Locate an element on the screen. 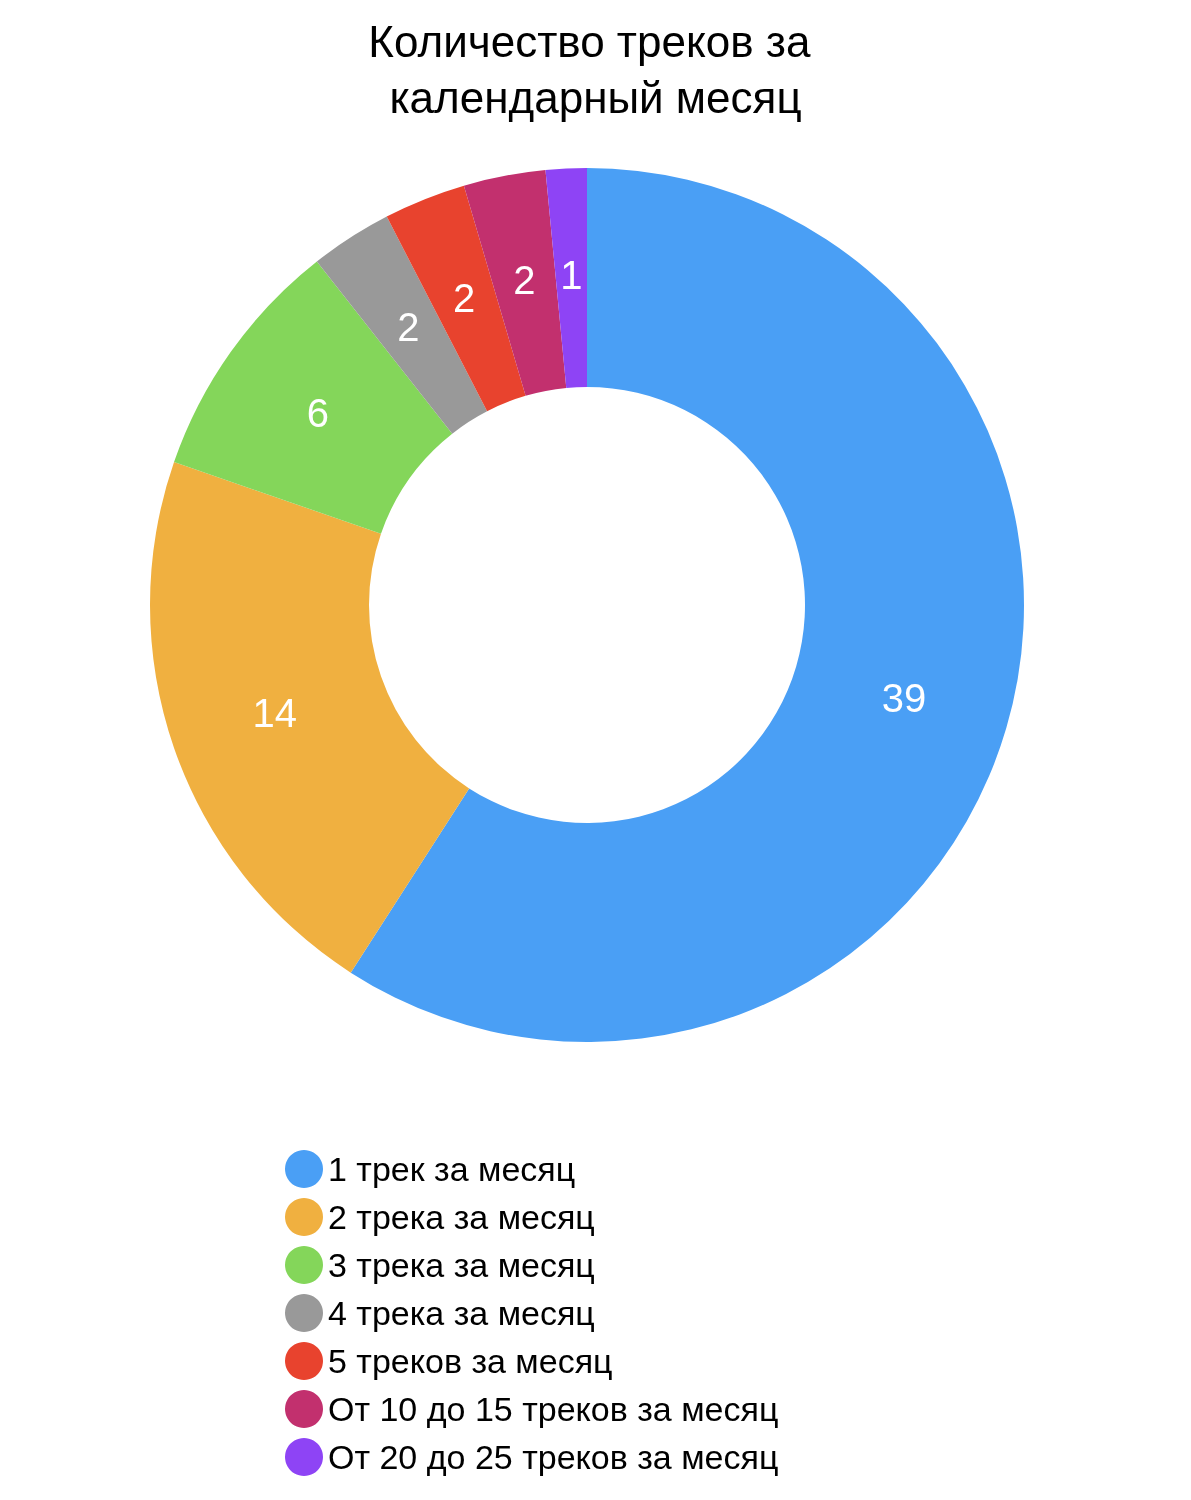 The height and width of the screenshot is (1500, 1191). chart-title: Количество треков за календарный месяц is located at coordinates (595, 69).